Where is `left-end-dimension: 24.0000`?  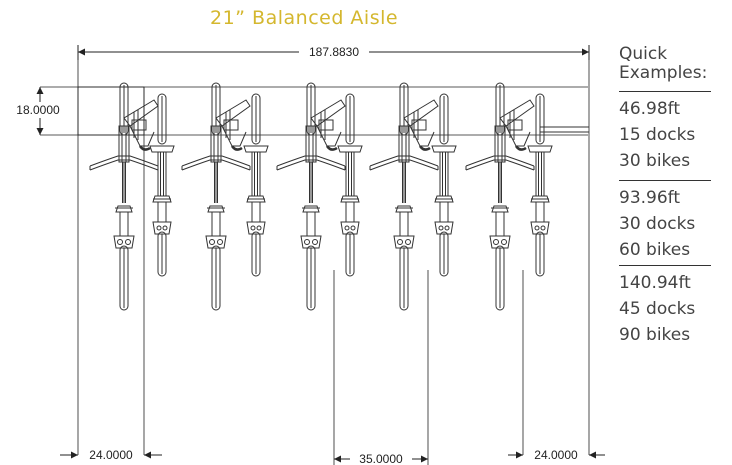
left-end-dimension: 24.0000 is located at coordinates (111, 455).